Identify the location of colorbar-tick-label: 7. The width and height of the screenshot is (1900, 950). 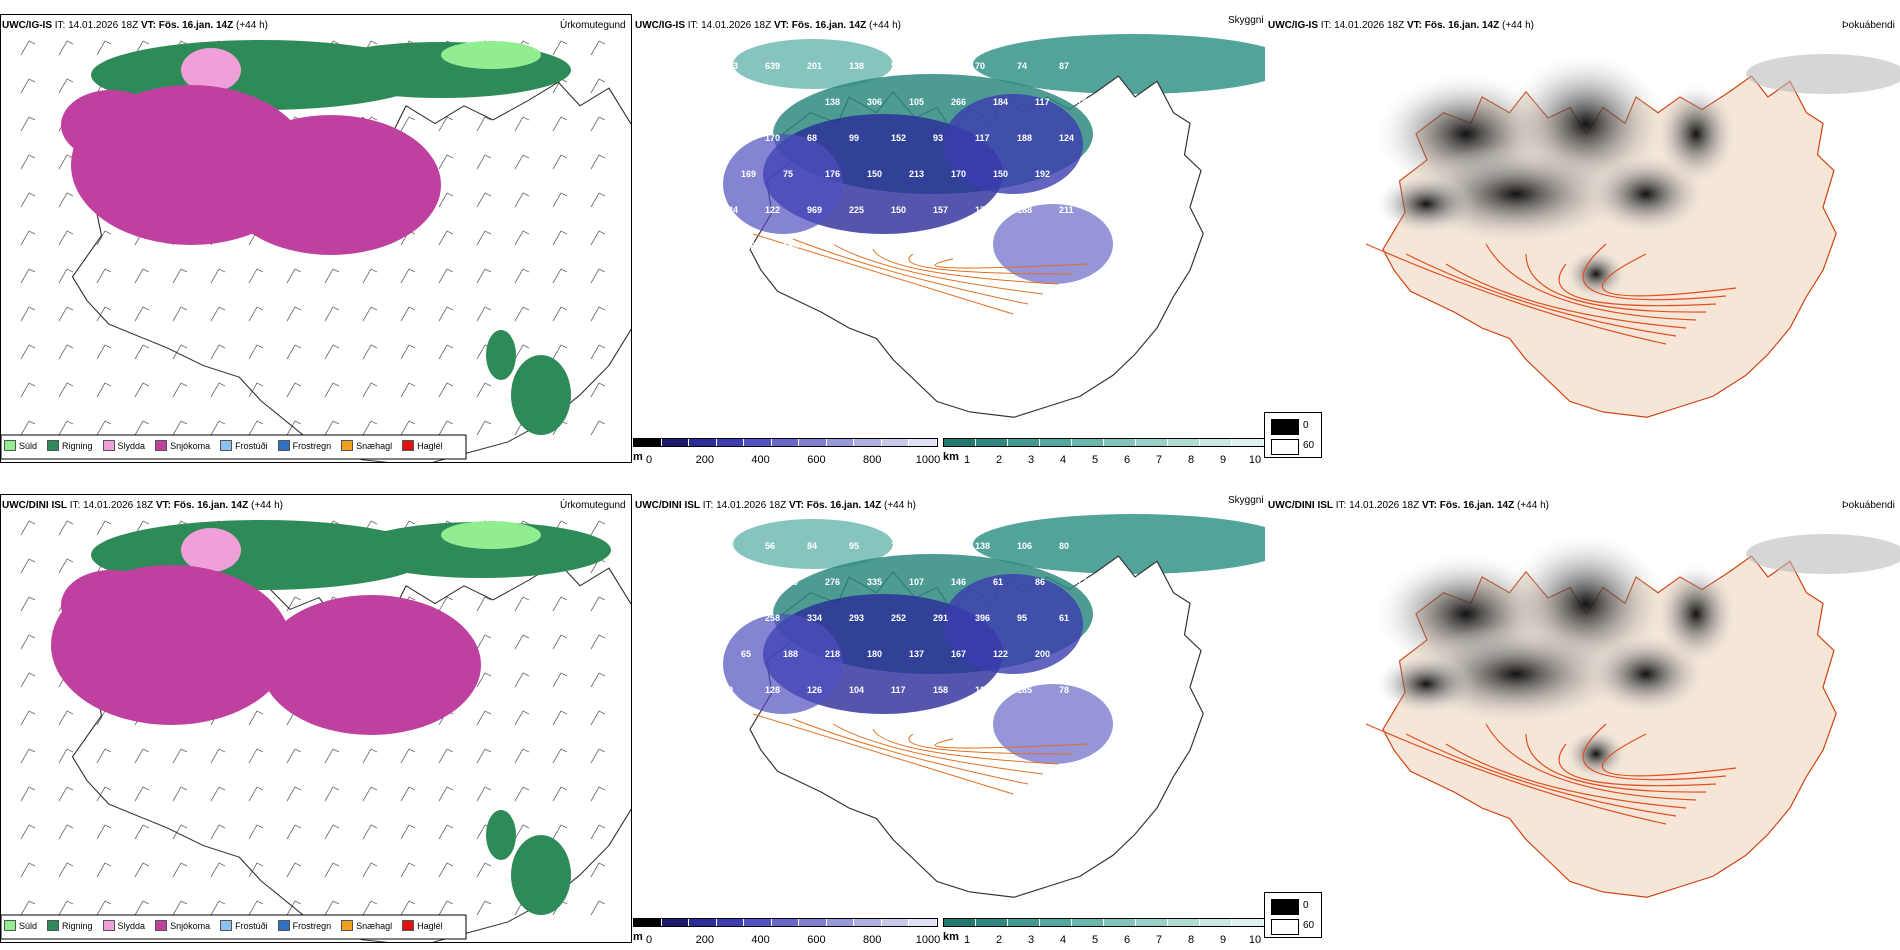
(1159, 460).